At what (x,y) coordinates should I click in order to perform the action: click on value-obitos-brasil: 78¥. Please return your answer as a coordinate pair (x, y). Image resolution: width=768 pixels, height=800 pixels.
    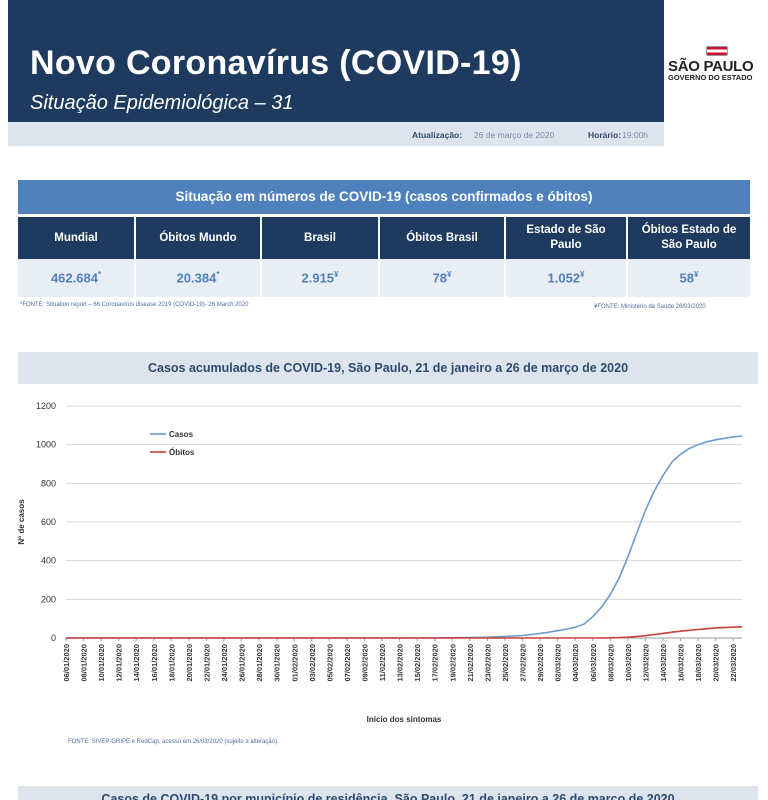
    Looking at the image, I should click on (442, 278).